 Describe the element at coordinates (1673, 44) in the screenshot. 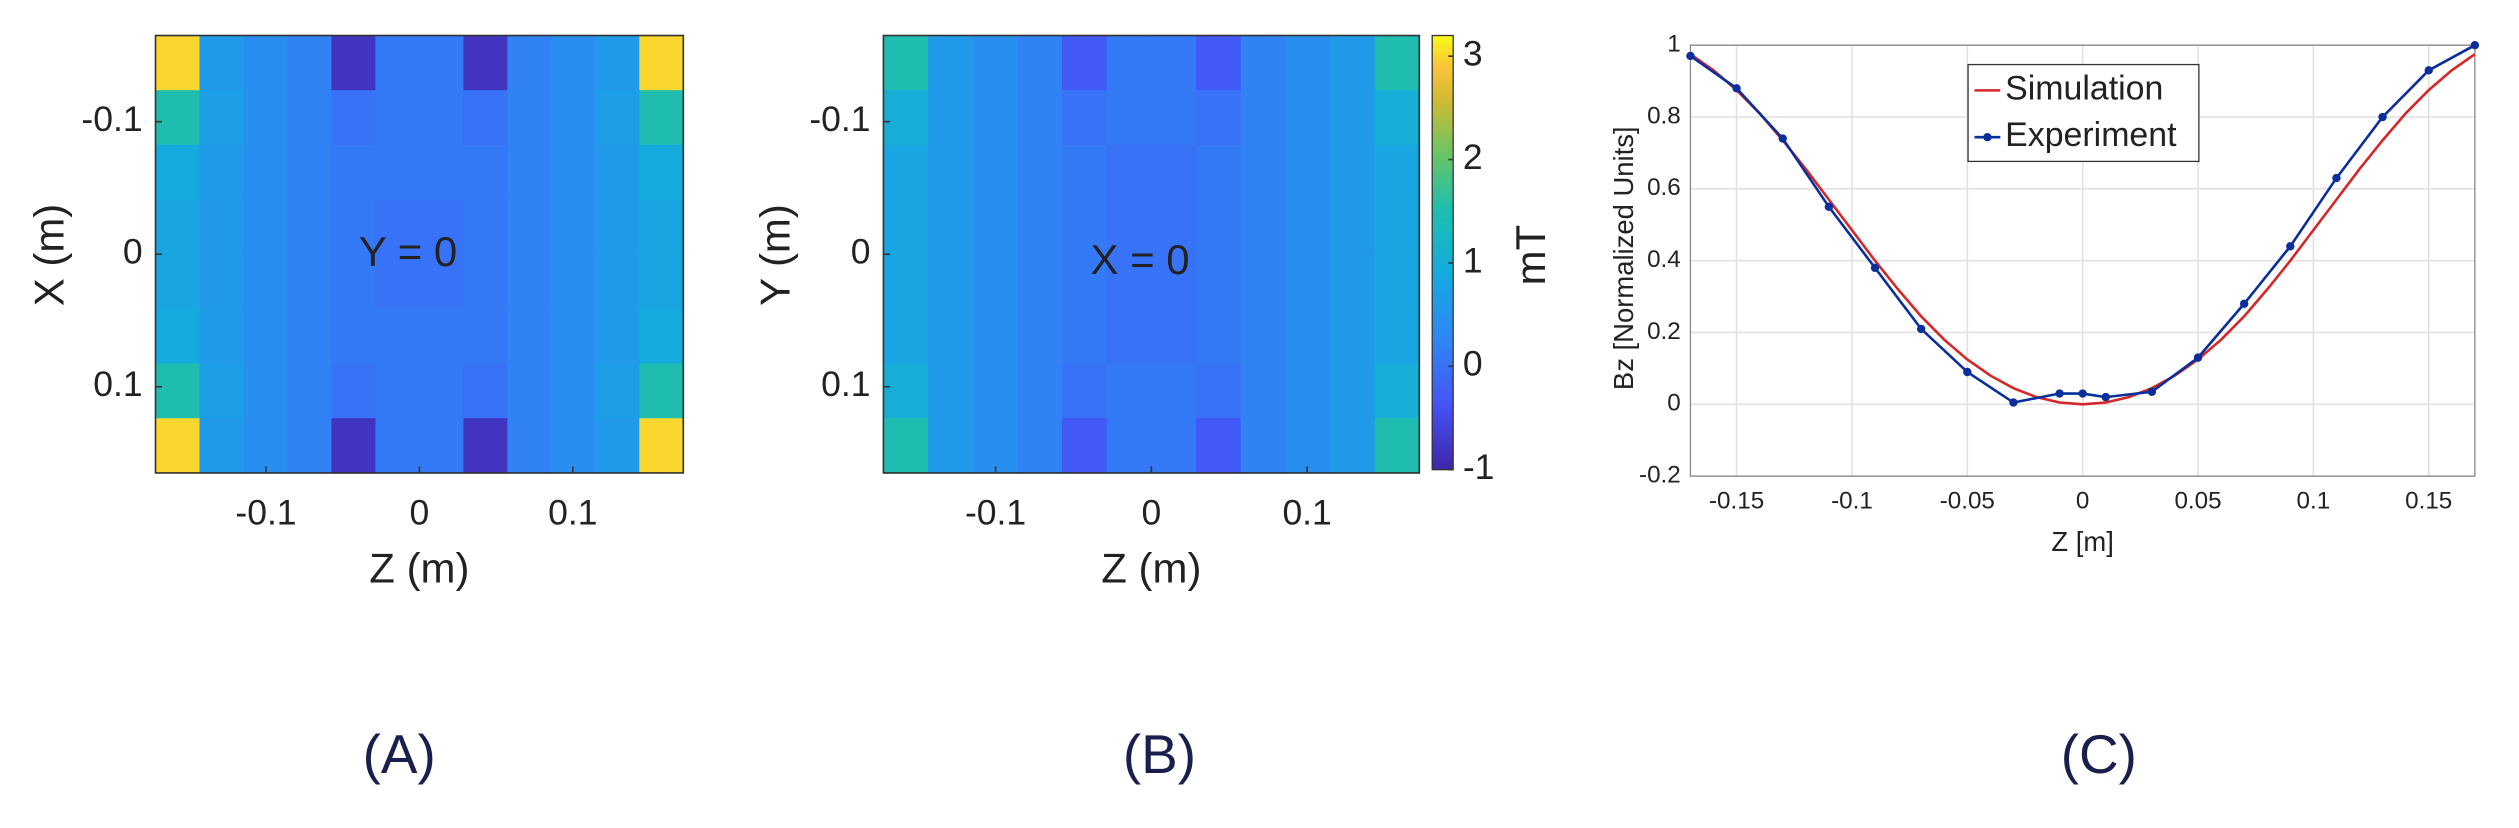

I see `y-tick-label: 1` at that location.